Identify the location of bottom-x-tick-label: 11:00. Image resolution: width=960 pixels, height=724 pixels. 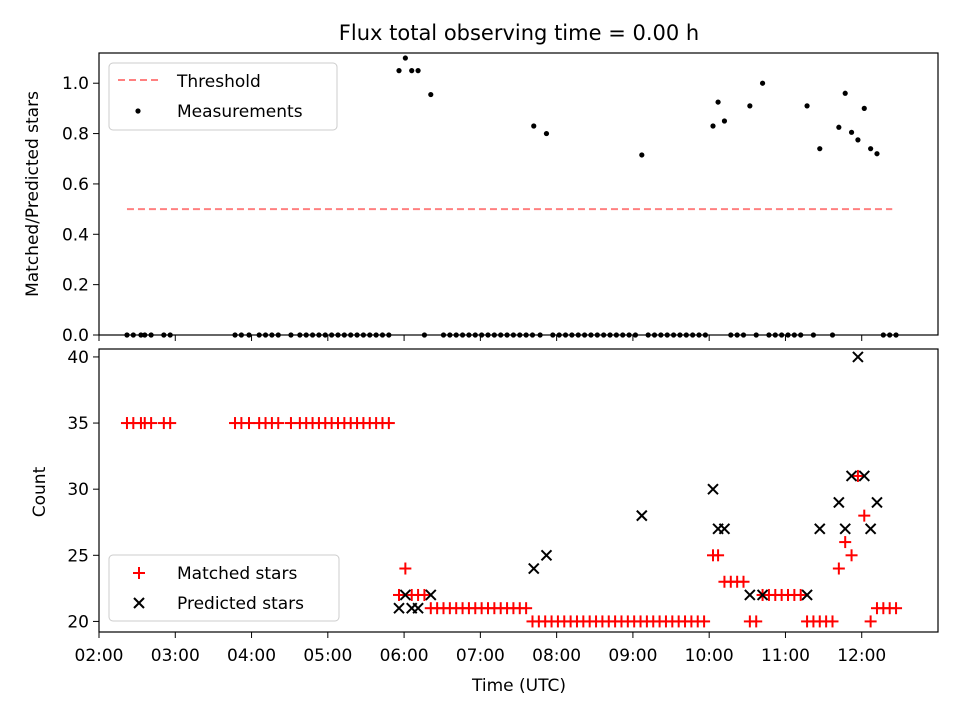
(785, 656).